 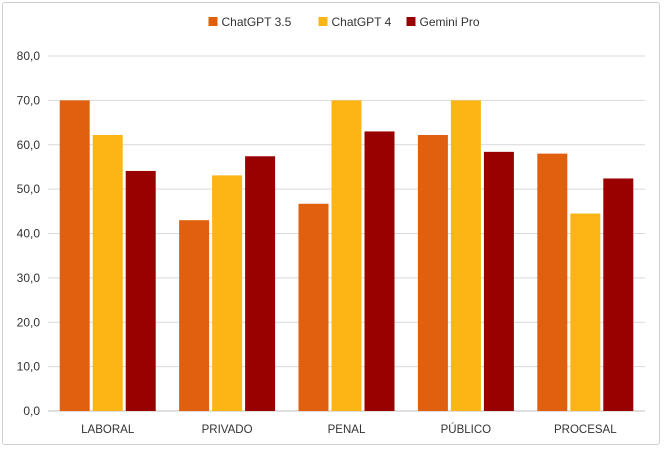 What do you see at coordinates (108, 430) in the screenshot?
I see `x-tick-label: LABORAL` at bounding box center [108, 430].